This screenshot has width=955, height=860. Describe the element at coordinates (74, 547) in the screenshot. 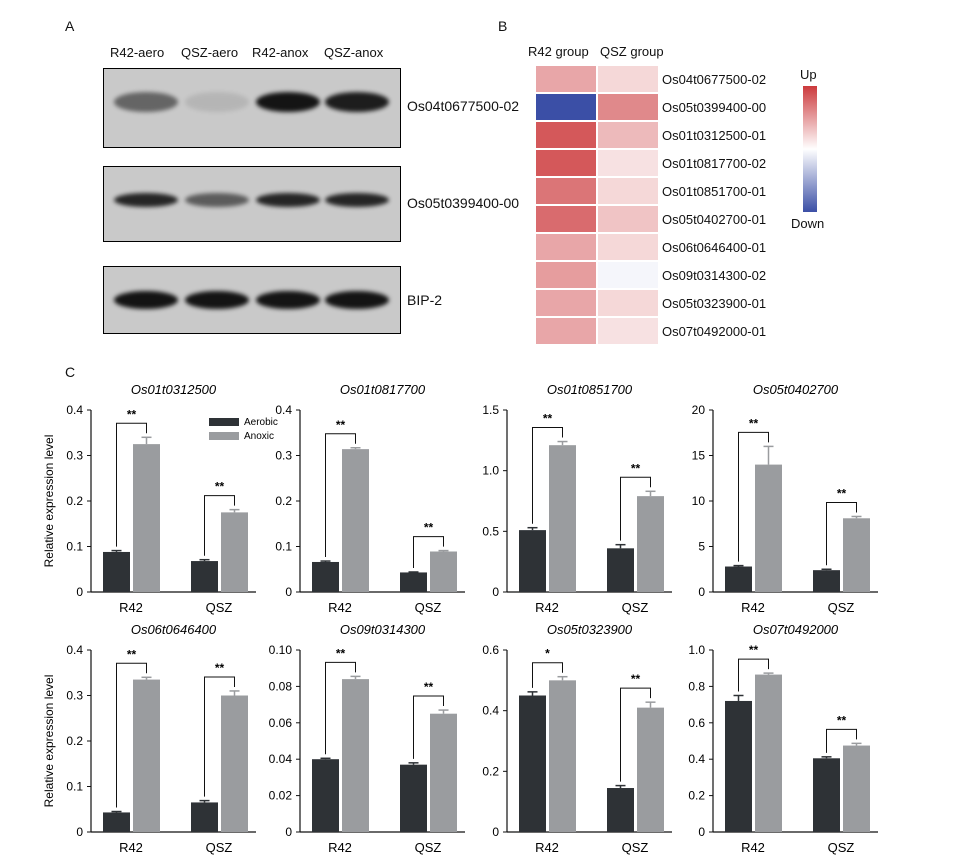

I see `y-tick-label: 0.1` at that location.